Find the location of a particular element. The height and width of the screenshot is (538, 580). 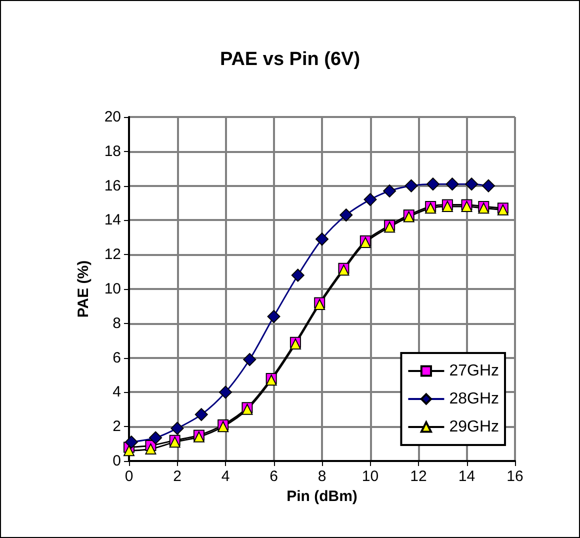

x-tick-label: 10 is located at coordinates (370, 476).